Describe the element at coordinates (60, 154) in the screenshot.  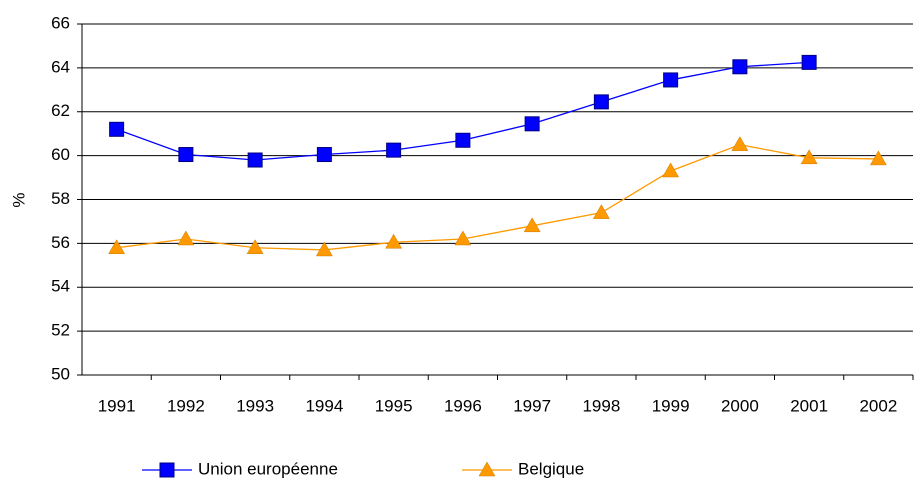
I see `y-tick-label: 60` at that location.